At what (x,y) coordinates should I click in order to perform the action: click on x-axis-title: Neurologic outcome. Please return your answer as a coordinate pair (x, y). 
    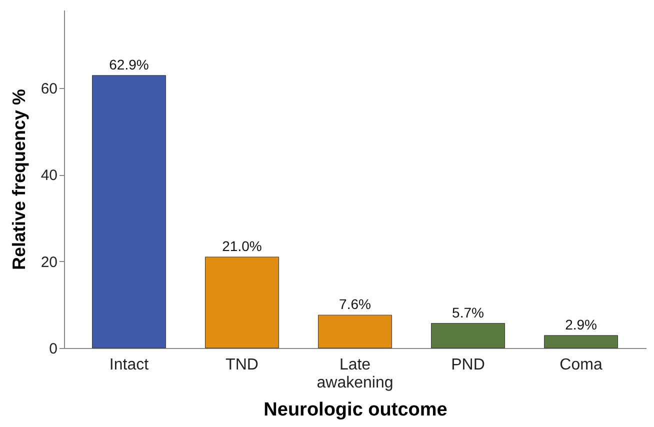
    Looking at the image, I should click on (356, 410).